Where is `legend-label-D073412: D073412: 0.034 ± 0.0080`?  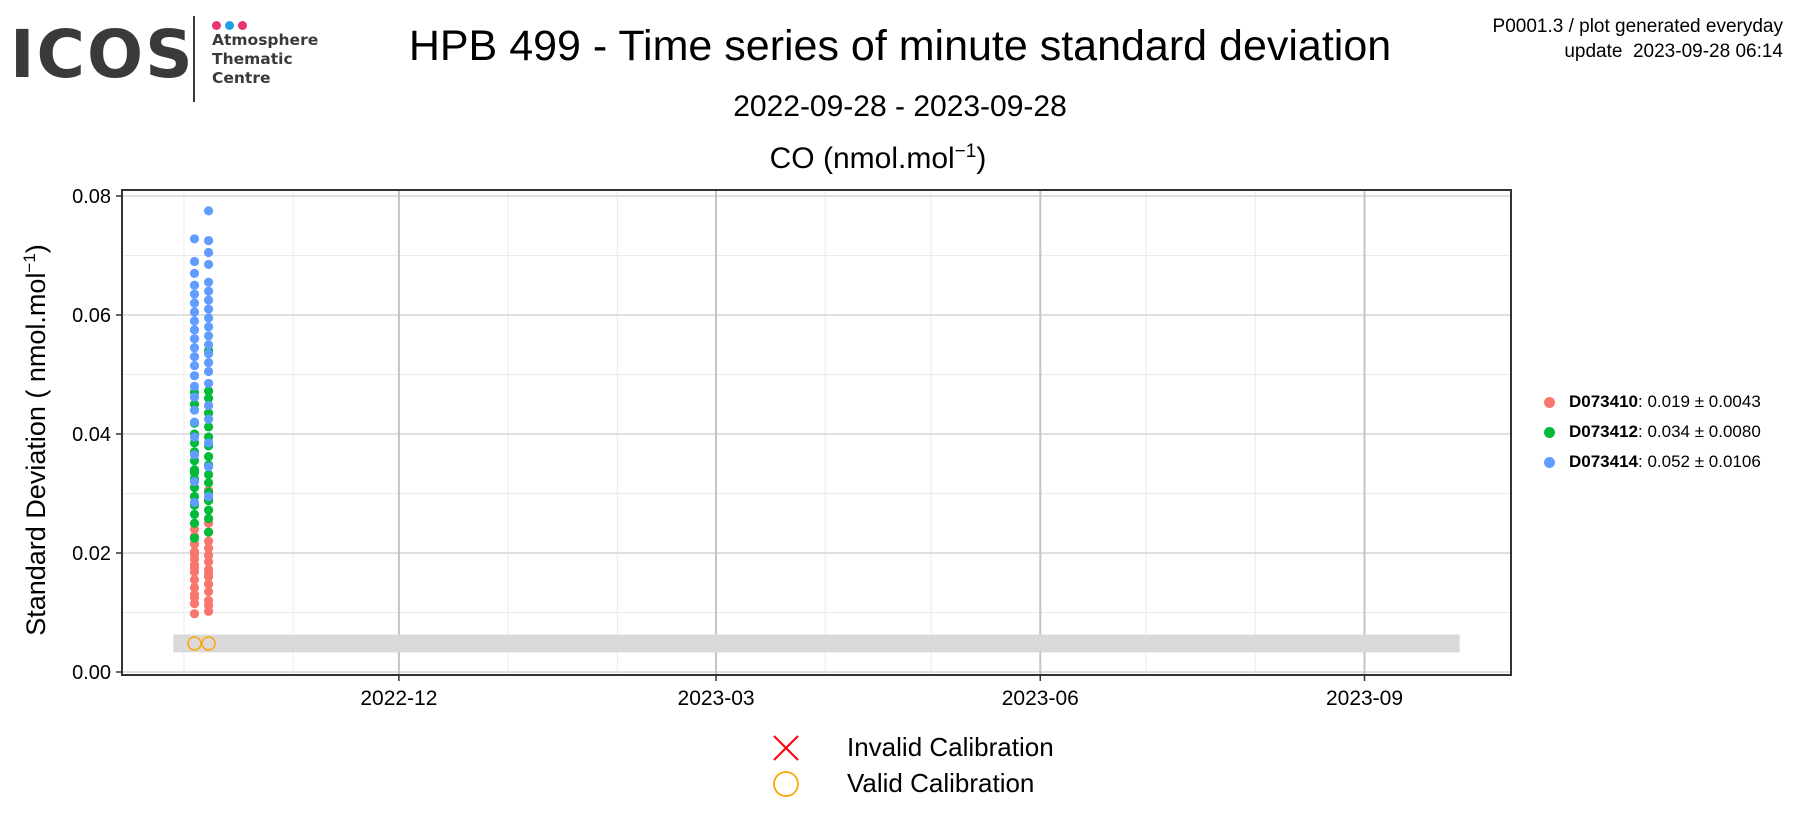
legend-label-D073412: D073412: 0.034 ± 0.0080 is located at coordinates (1665, 431).